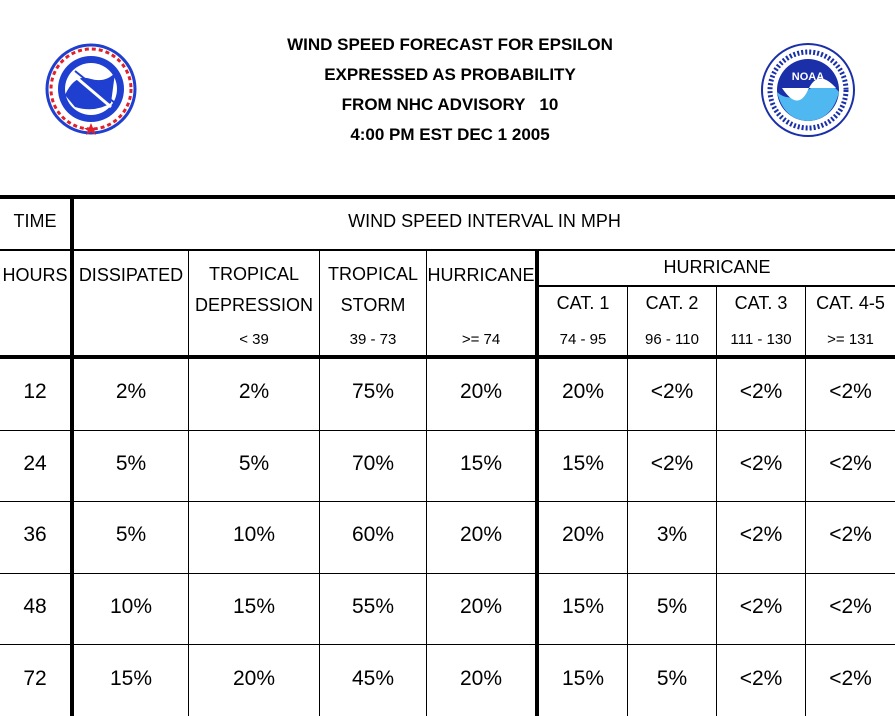 Image resolution: width=895 pixels, height=716 pixels. What do you see at coordinates (672, 303) in the screenshot?
I see `cat2-header: CAT. 2` at bounding box center [672, 303].